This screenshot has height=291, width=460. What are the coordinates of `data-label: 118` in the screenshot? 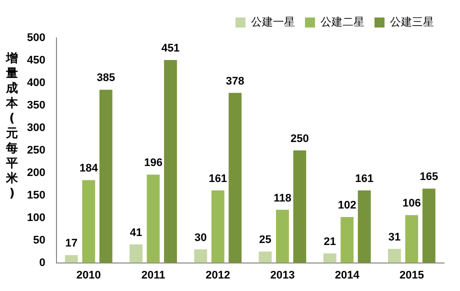 It's located at (283, 198).